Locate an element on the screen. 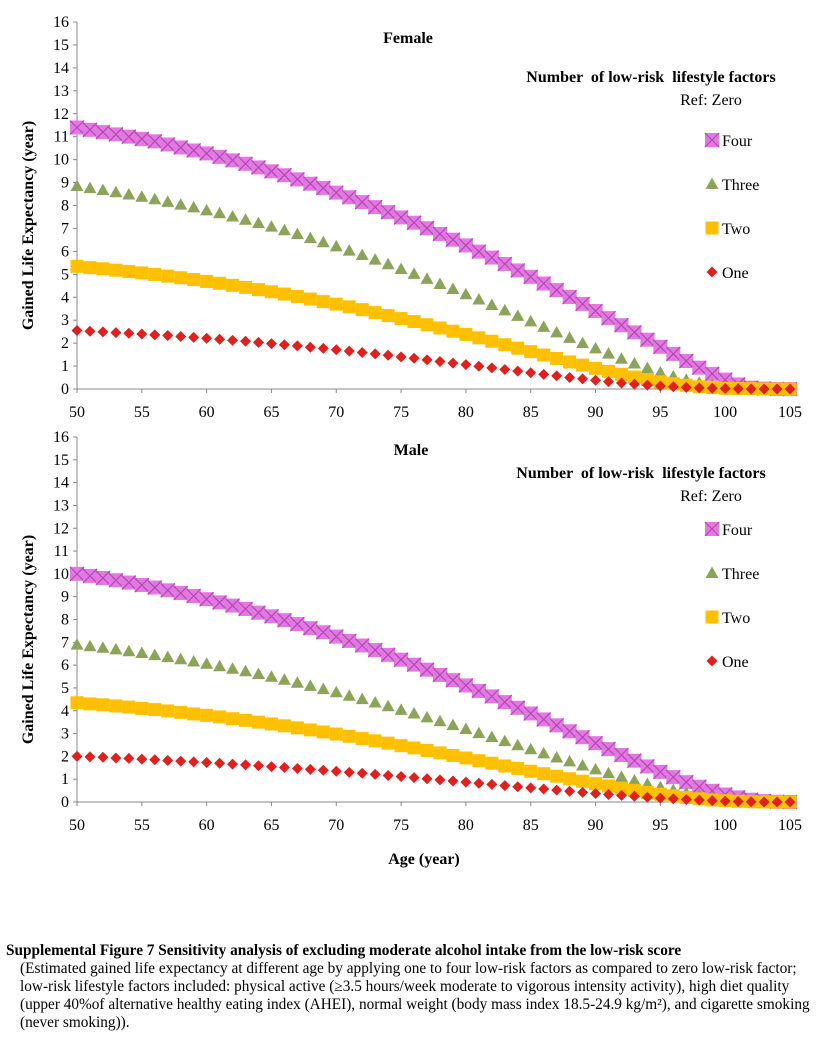  legend-ref: Ref: Zero is located at coordinates (711, 100).